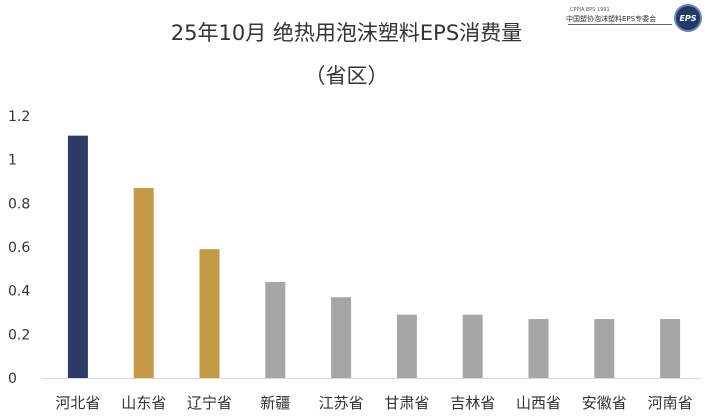 Image resolution: width=705 pixels, height=417 pixels. What do you see at coordinates (12, 161) in the screenshot?
I see `y-tick-label: 1` at bounding box center [12, 161].